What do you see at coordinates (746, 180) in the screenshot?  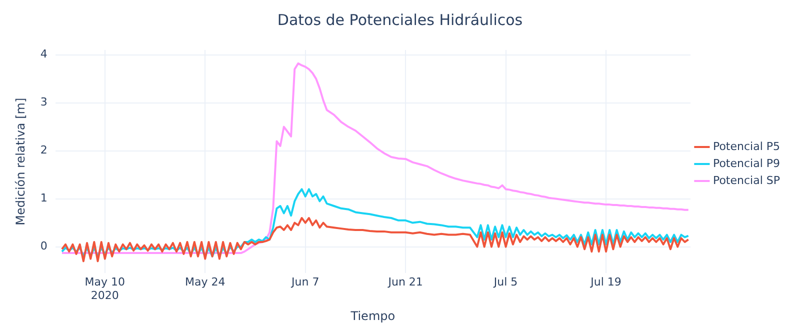 I see `legend-label: Potencial SP` at bounding box center [746, 180].